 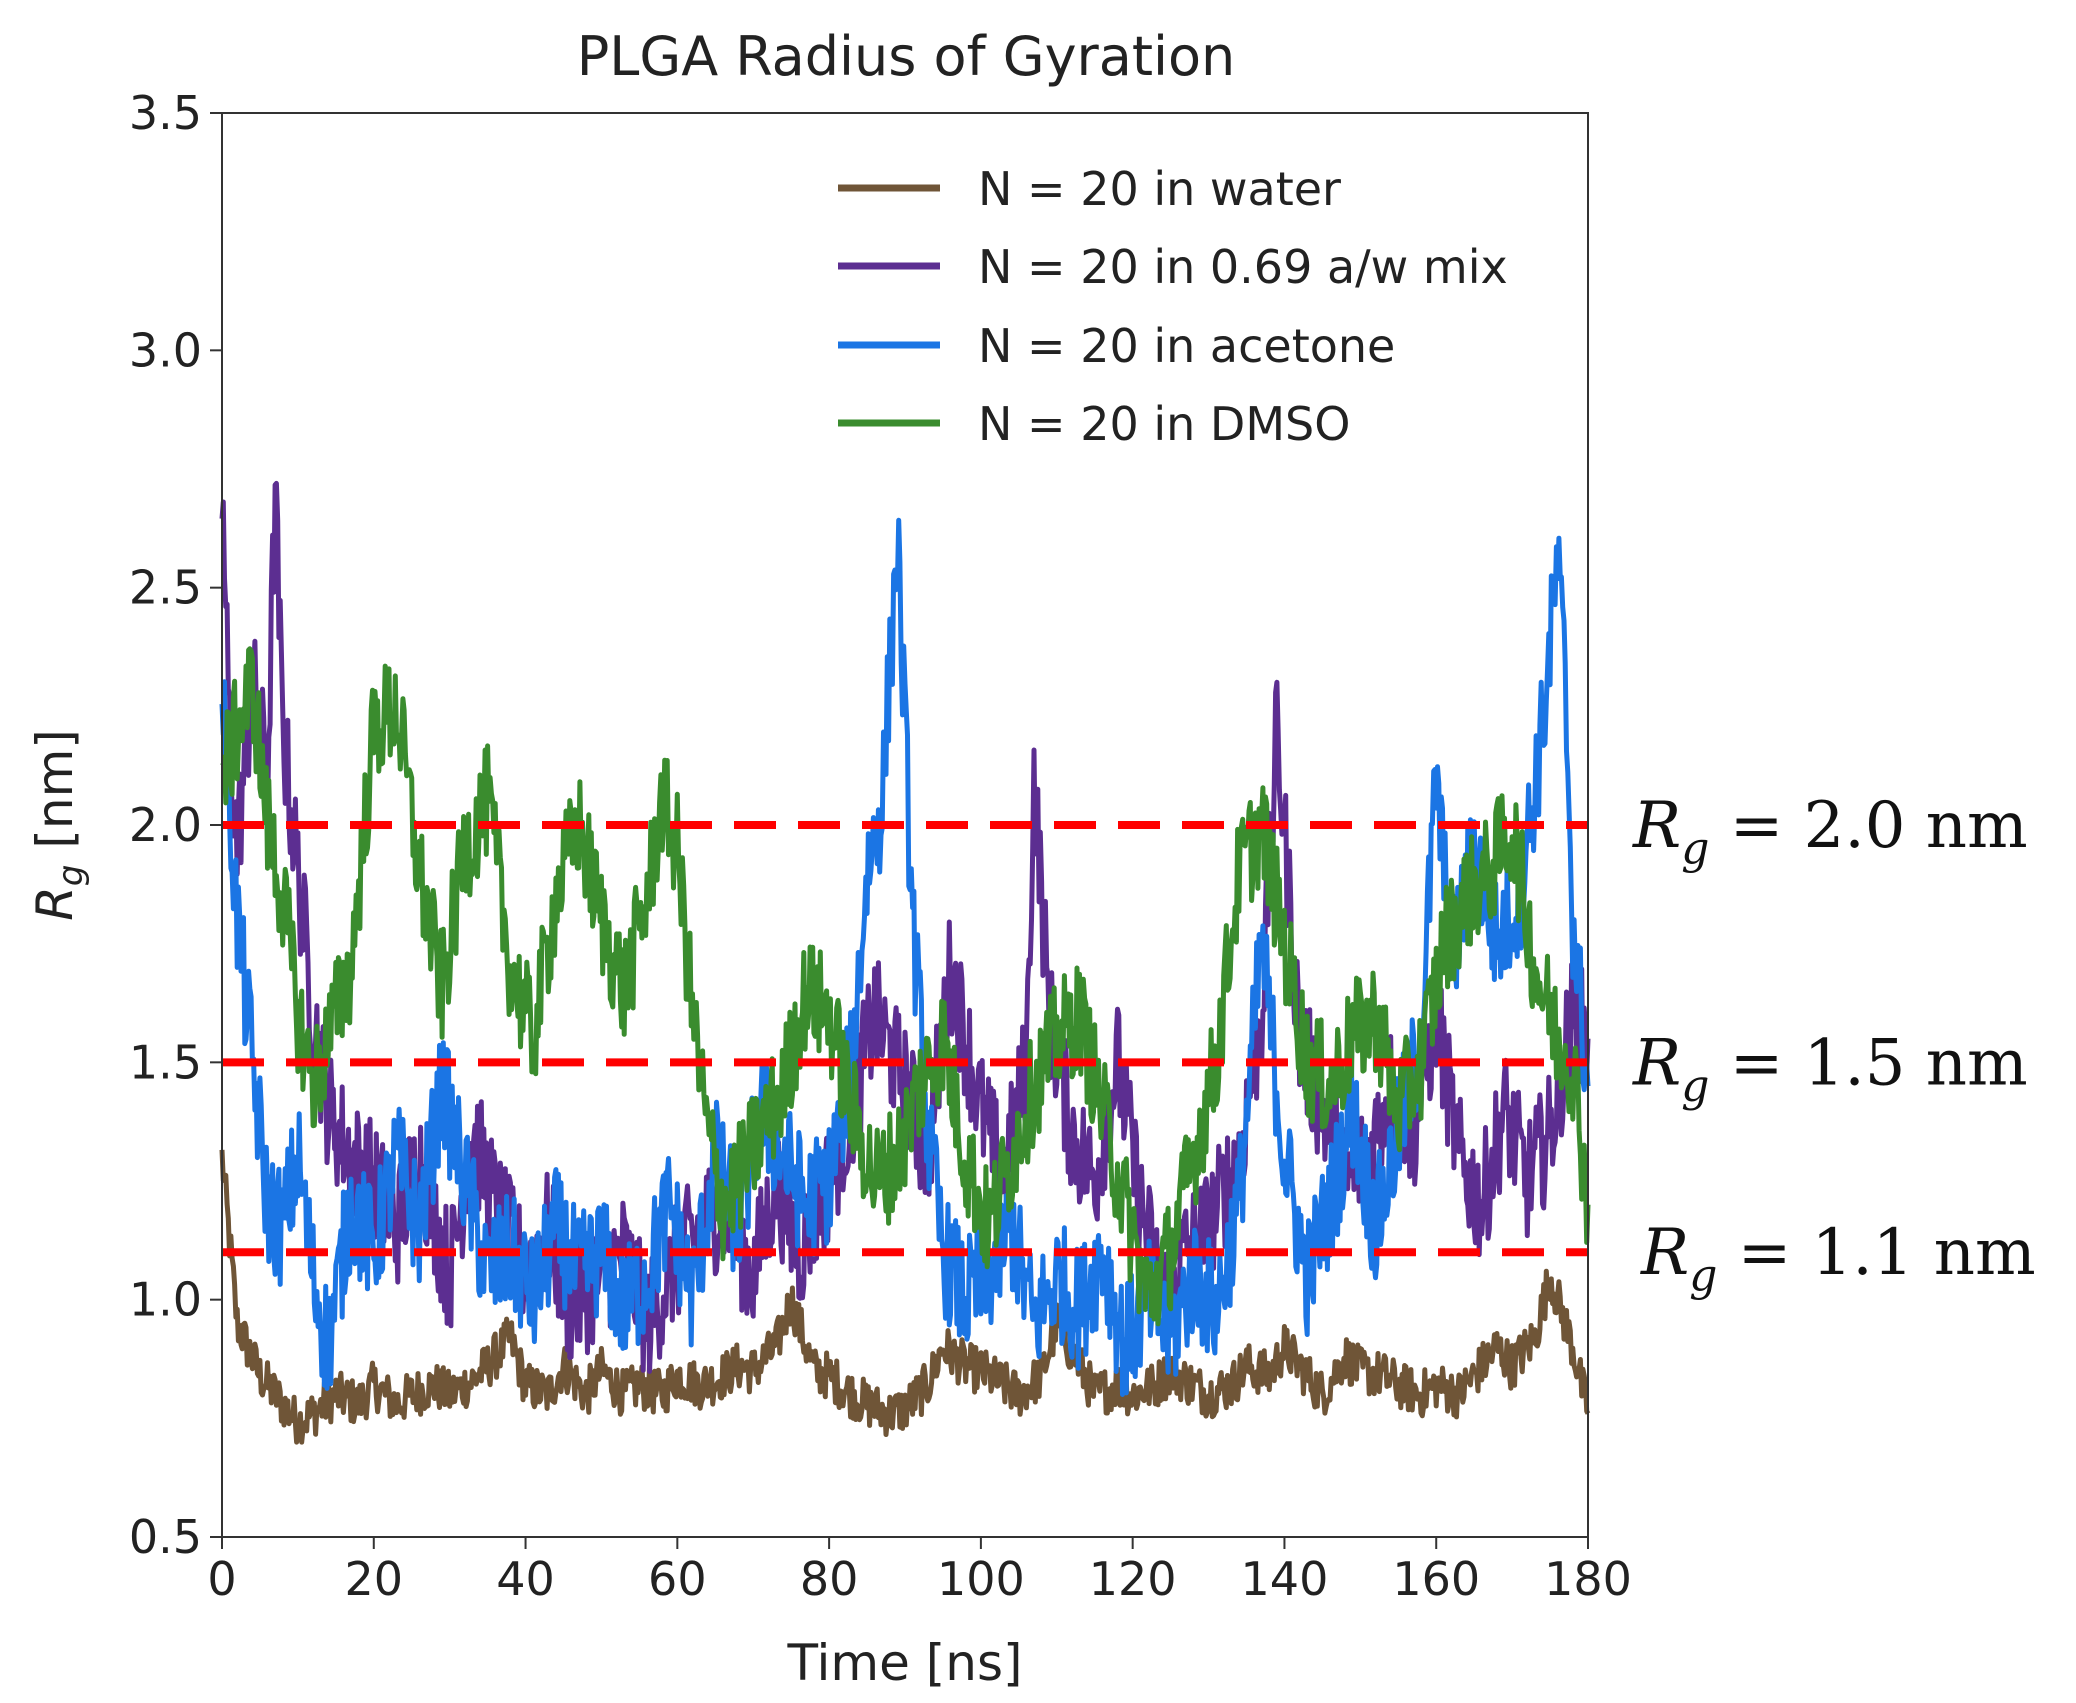 I want to click on legend-item-mix: N = 20 in 0.69 a/w mix, so click(x=1173, y=267).